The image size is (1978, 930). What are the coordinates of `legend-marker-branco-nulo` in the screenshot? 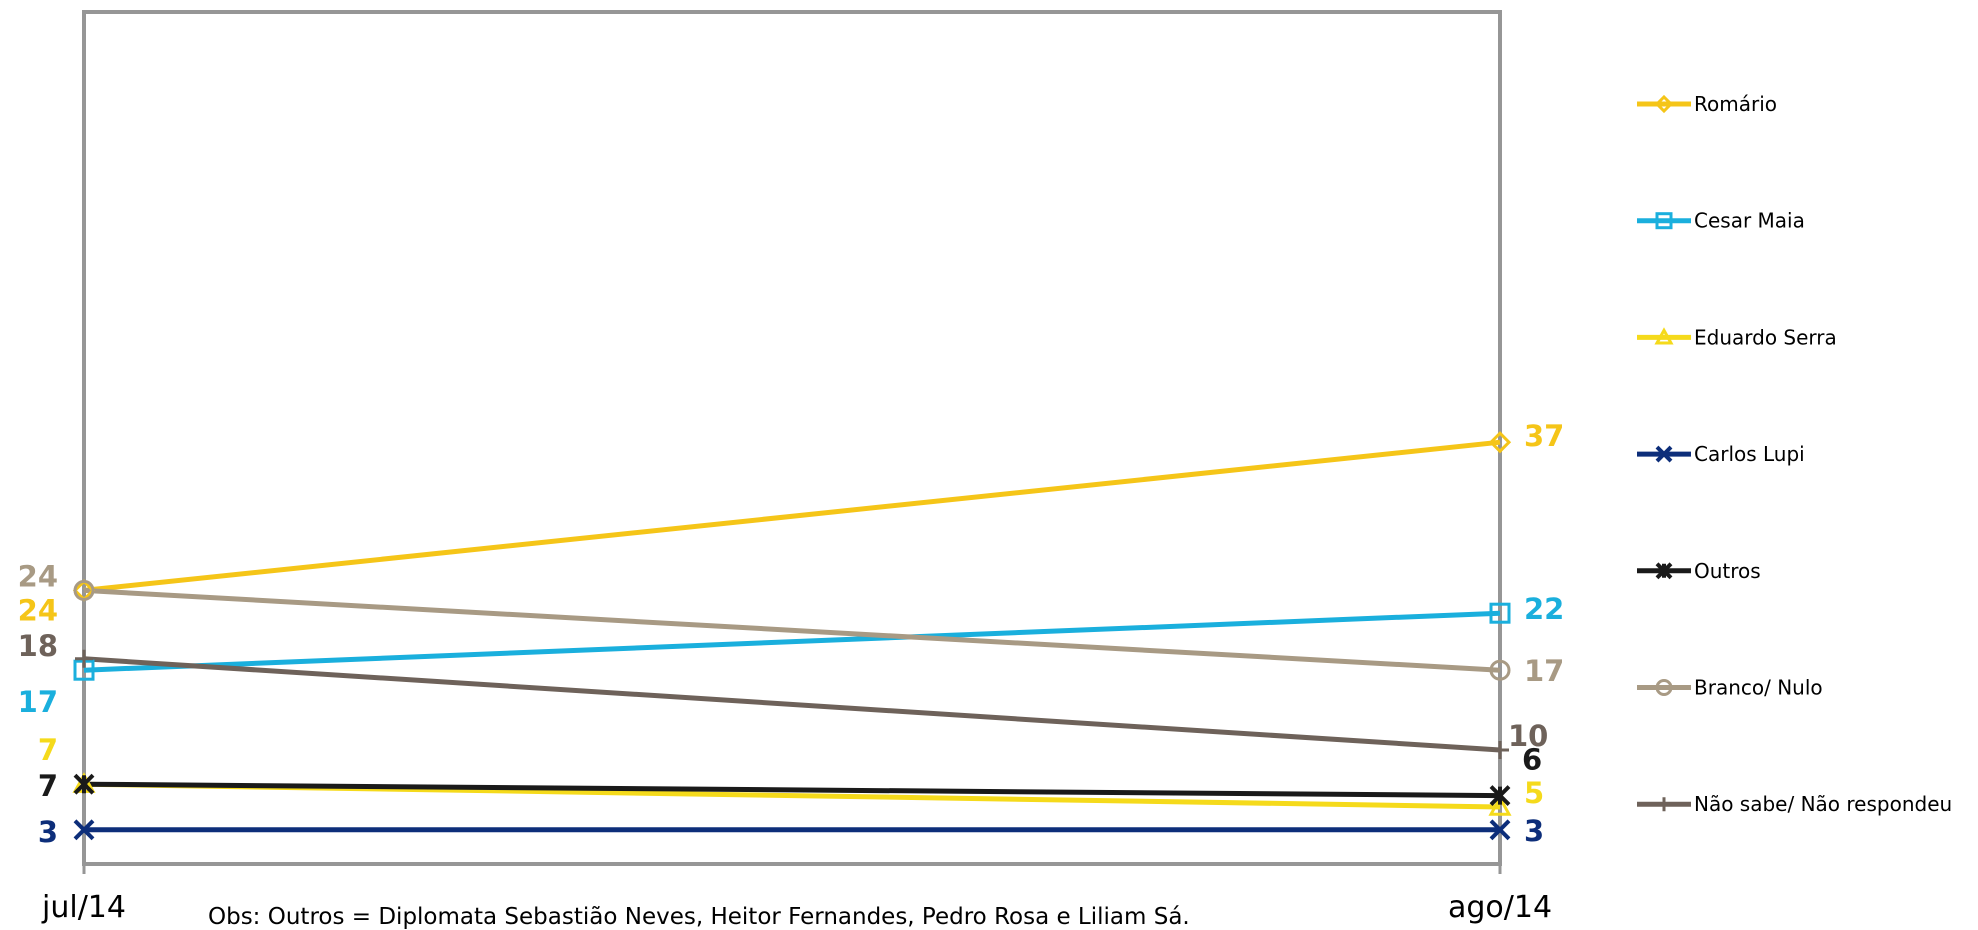 It's located at (1664, 687).